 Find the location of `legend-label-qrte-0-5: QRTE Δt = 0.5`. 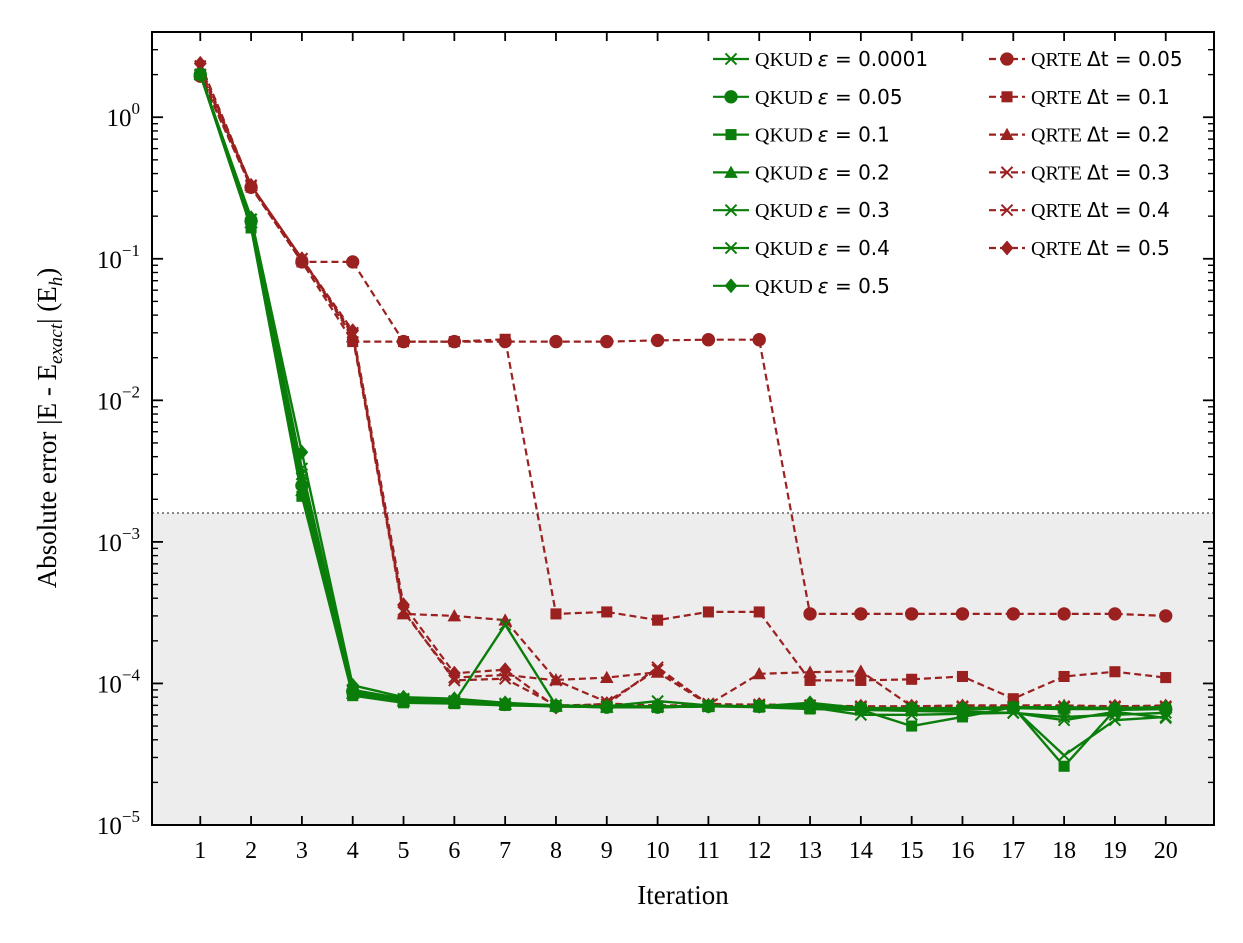

legend-label-qrte-0-5: QRTE Δt = 0.5 is located at coordinates (1100, 248).